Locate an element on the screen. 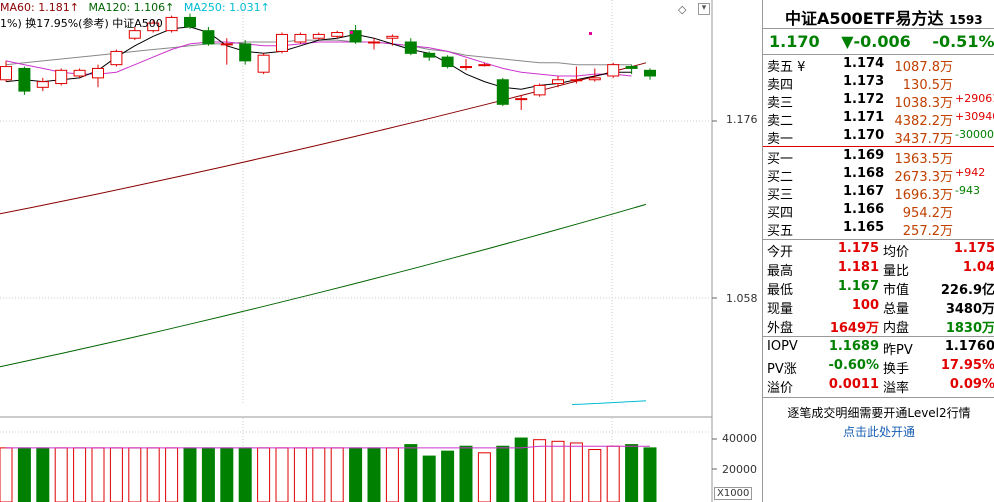  level-price: 1.170 is located at coordinates (864, 135).